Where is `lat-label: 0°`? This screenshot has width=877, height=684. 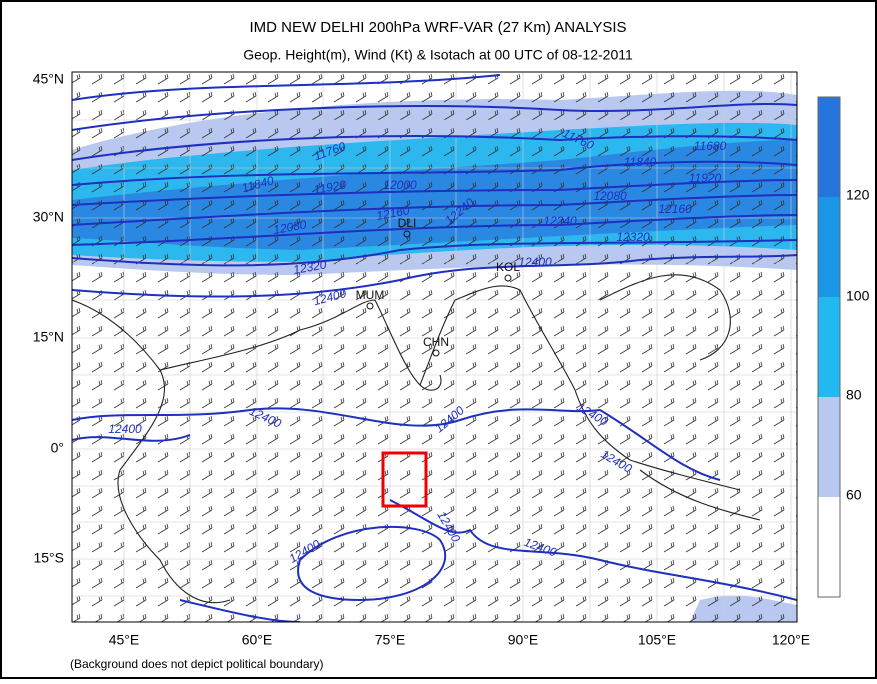
lat-label: 0° is located at coordinates (57, 448).